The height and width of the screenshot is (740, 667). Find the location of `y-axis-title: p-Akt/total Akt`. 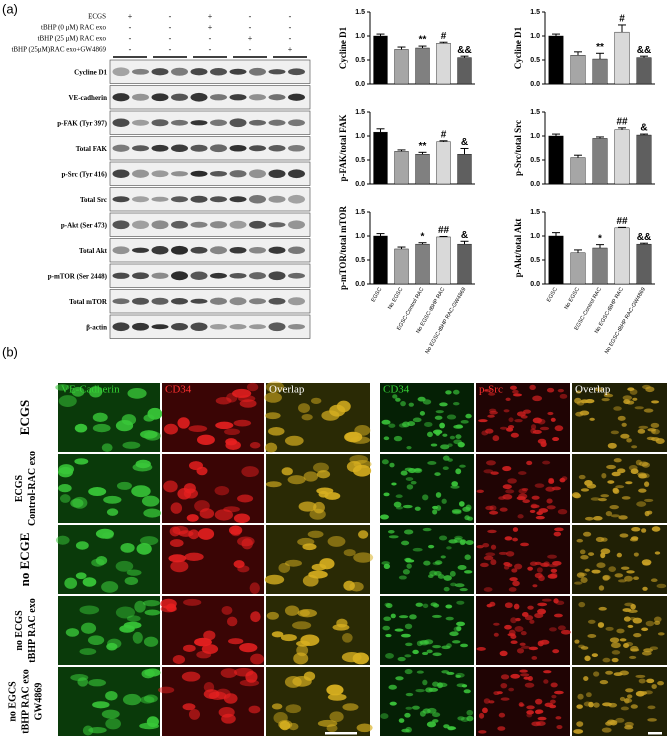

y-axis-title: p-Akt/total Akt is located at coordinates (518, 248).